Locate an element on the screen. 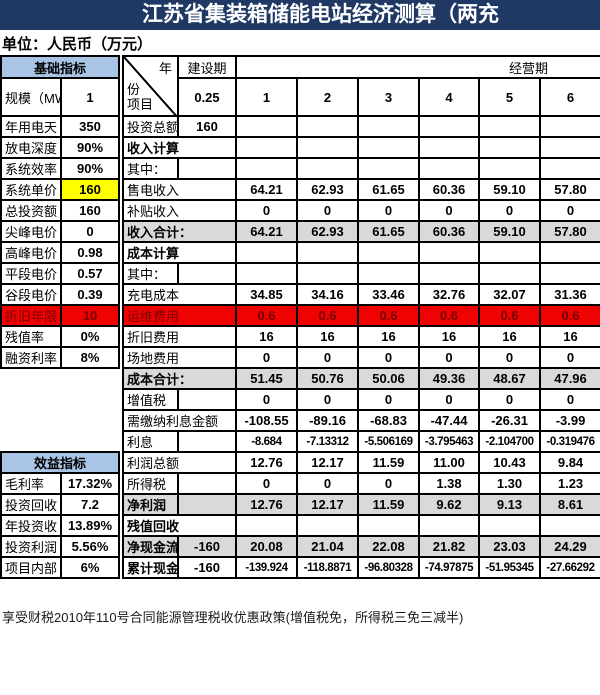  cell-value: 24.29 is located at coordinates (569, 546).